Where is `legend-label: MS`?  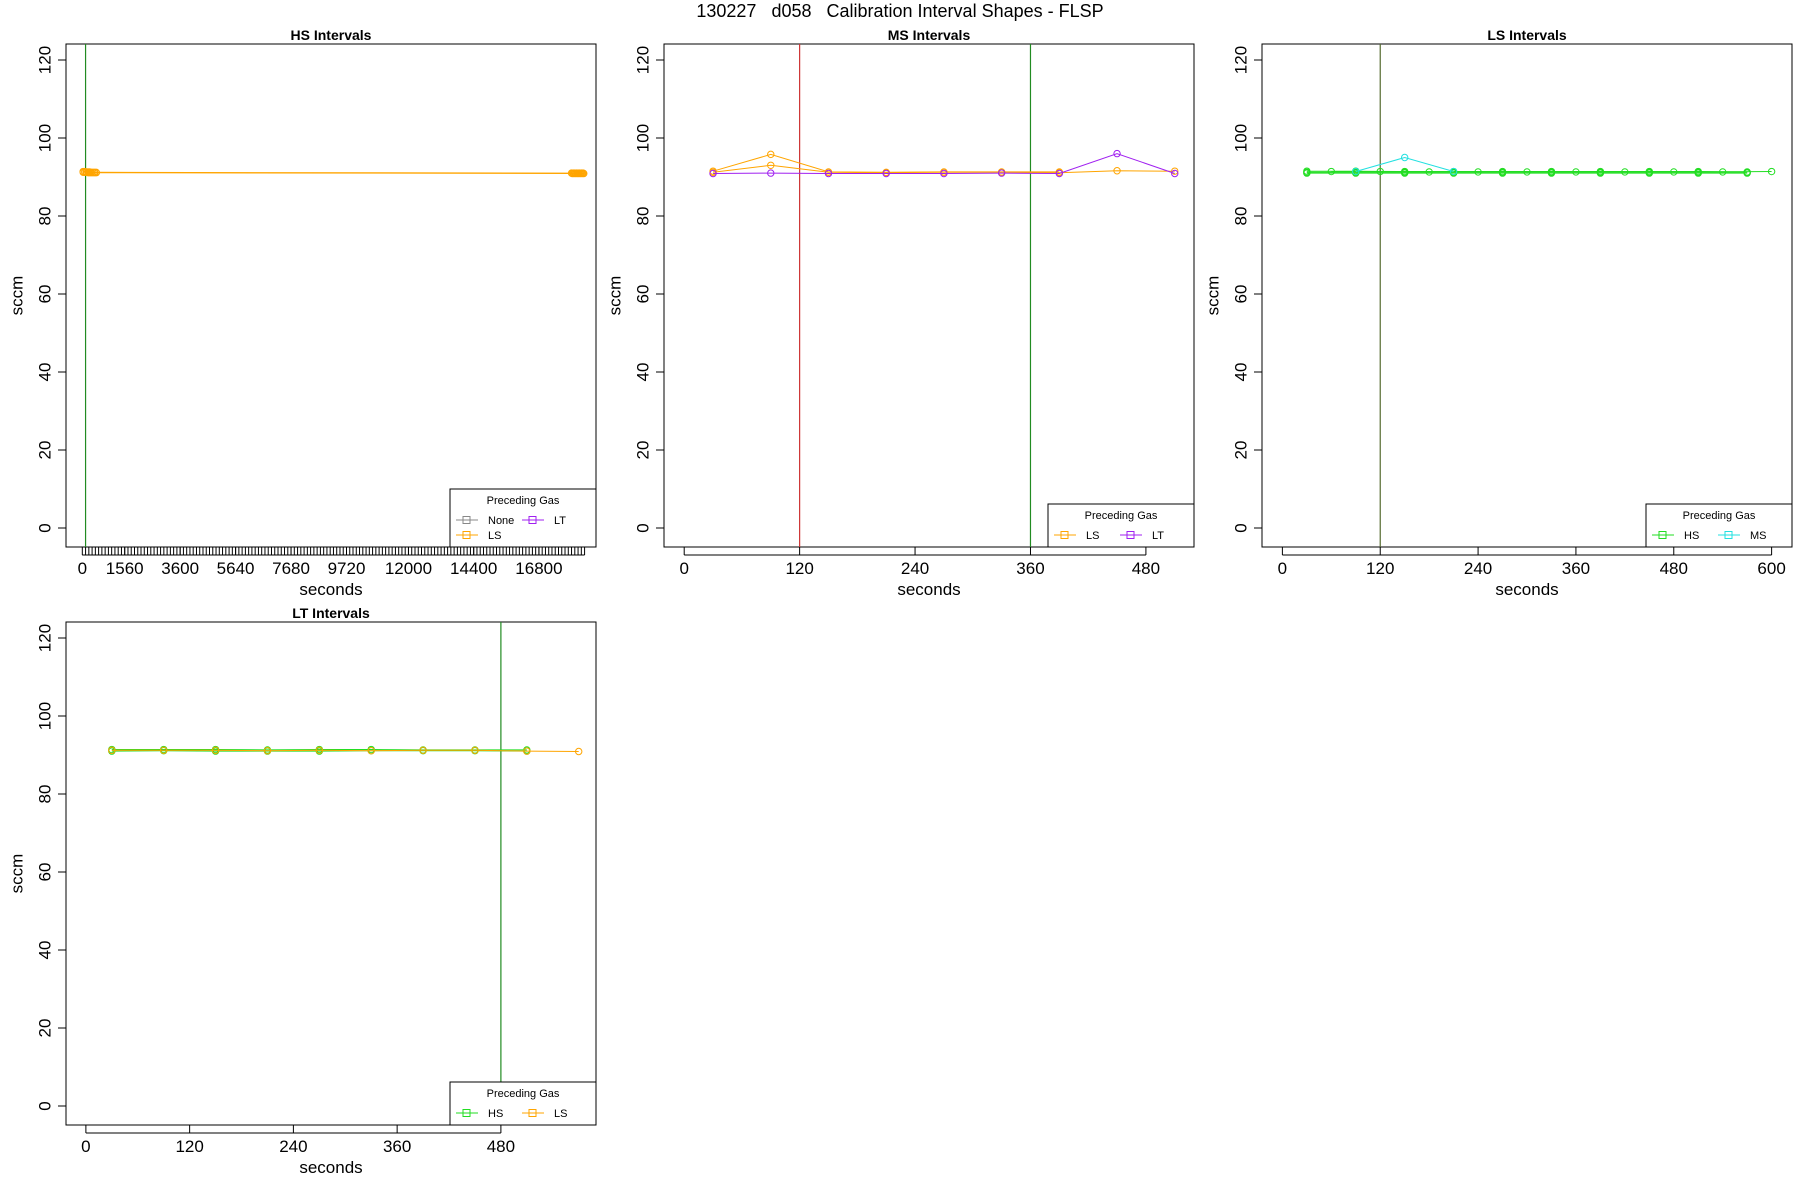
legend-label: MS is located at coordinates (1758, 536).